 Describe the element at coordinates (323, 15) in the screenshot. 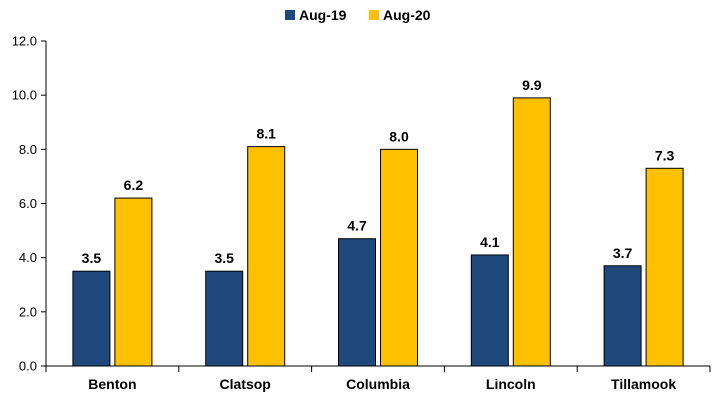

I see `legend-label: Aug-19` at that location.